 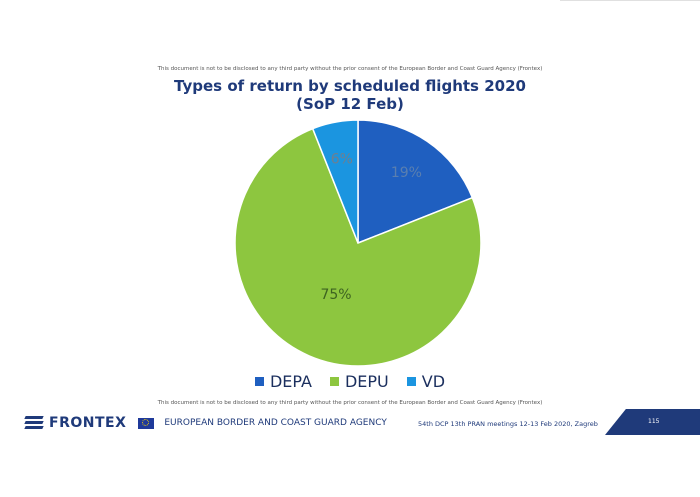 What do you see at coordinates (259, 381) in the screenshot?
I see `legend-swatch-depa` at bounding box center [259, 381].